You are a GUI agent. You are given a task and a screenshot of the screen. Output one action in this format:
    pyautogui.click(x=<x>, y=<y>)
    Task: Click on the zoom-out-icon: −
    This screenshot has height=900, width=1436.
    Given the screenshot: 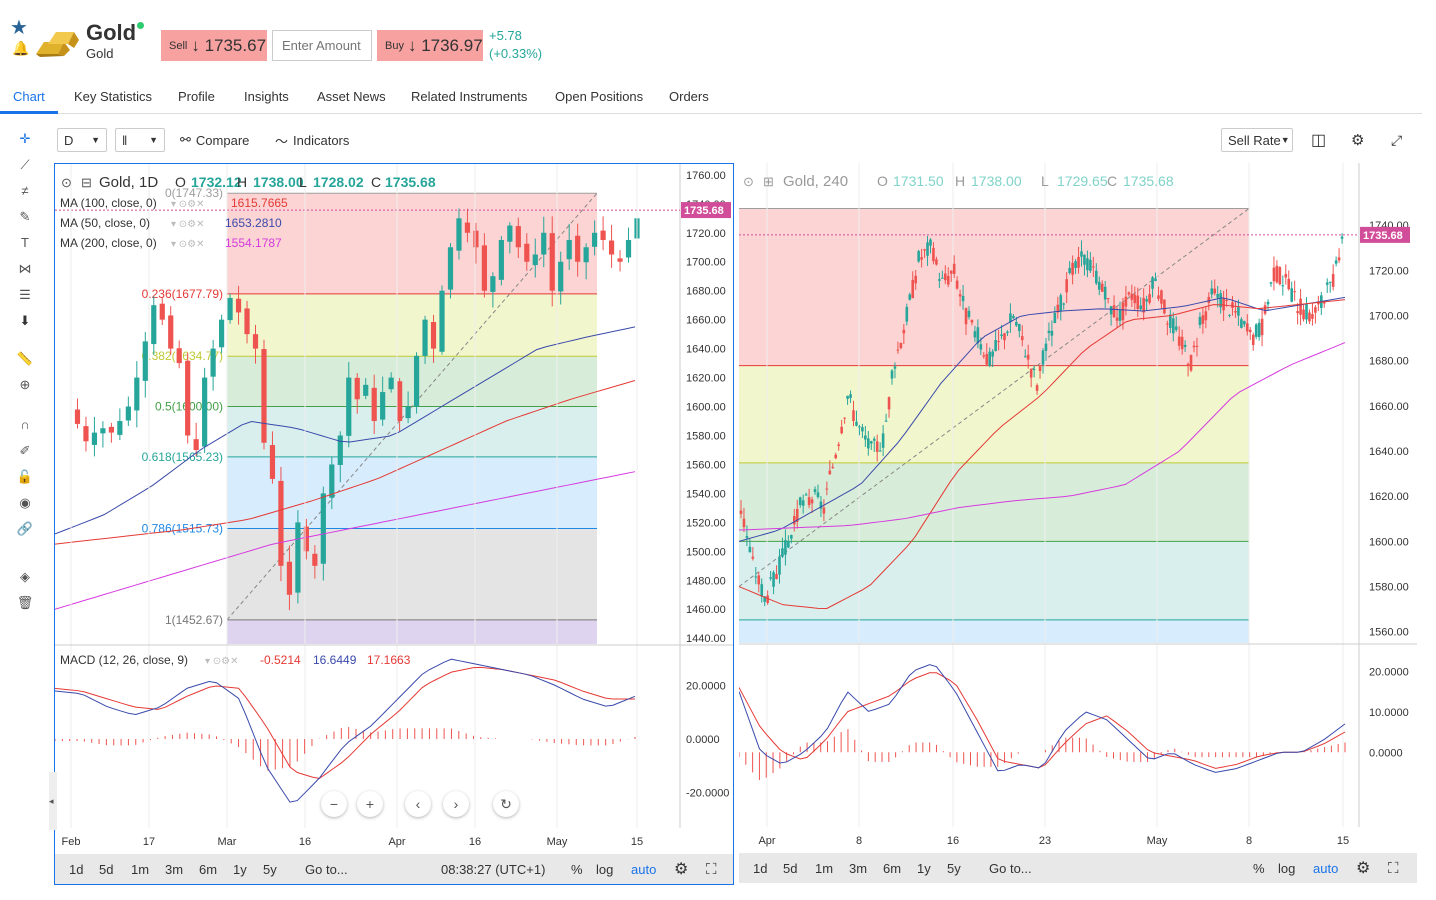 What is the action you would take?
    pyautogui.click(x=334, y=804)
    